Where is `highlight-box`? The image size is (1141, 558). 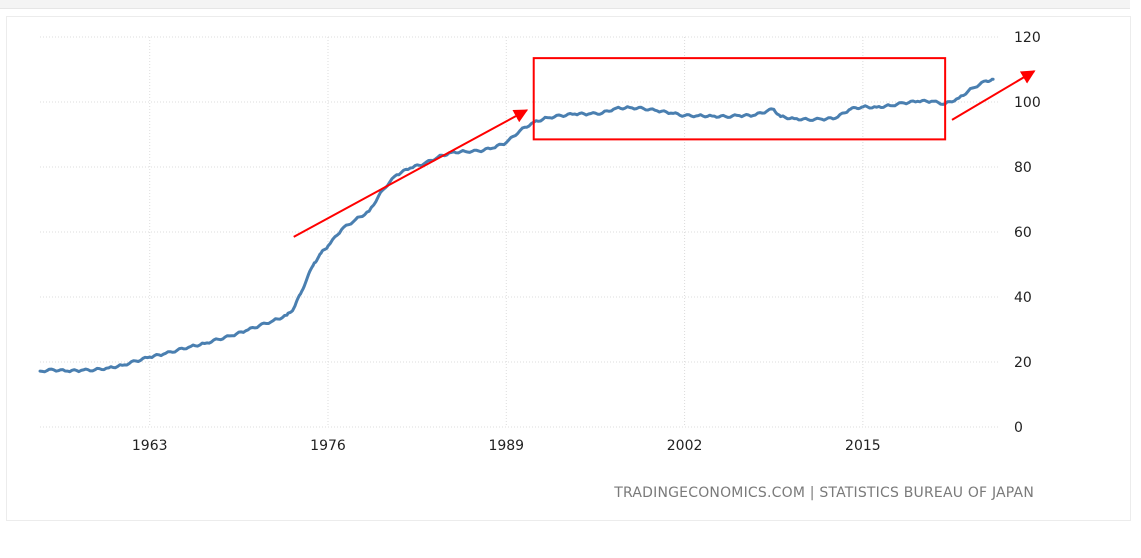 highlight-box is located at coordinates (739, 99).